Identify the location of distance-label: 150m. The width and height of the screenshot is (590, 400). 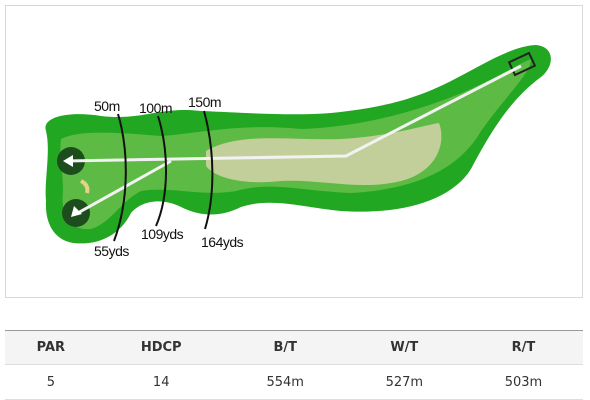
(204, 102).